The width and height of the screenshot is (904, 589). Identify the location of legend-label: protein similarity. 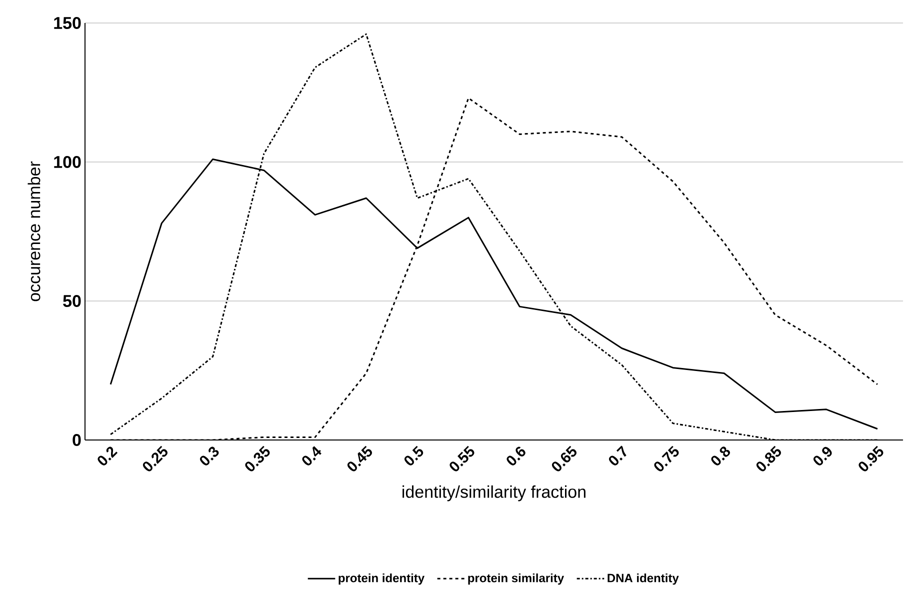
(516, 579).